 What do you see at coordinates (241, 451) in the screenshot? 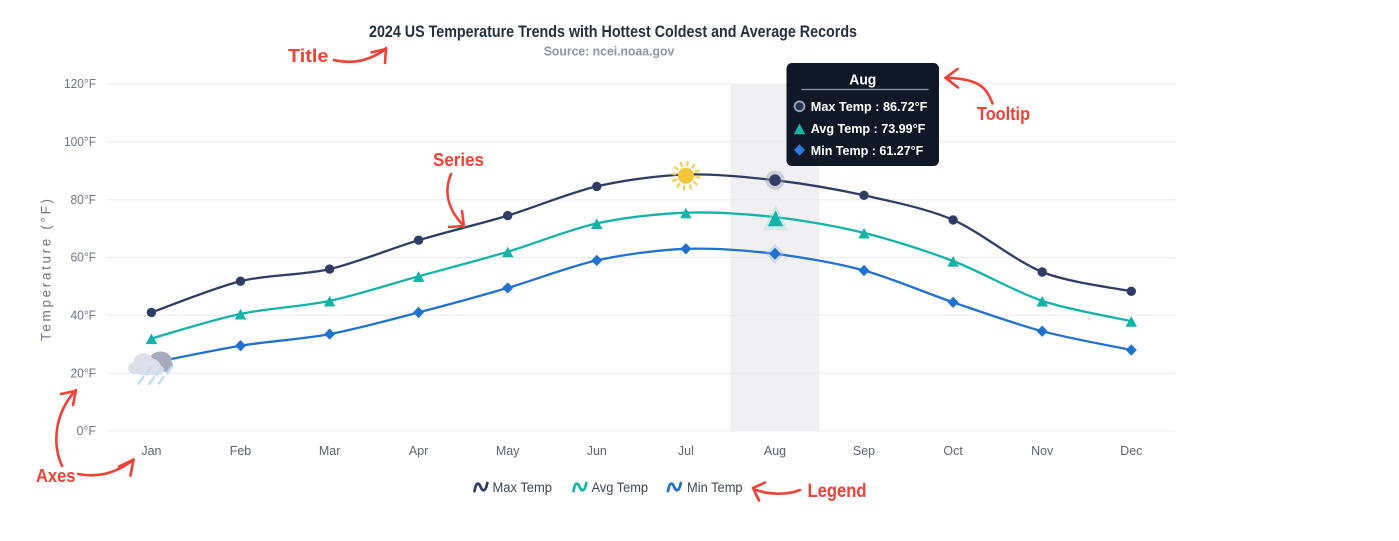
I see `svg-text: Feb` at bounding box center [241, 451].